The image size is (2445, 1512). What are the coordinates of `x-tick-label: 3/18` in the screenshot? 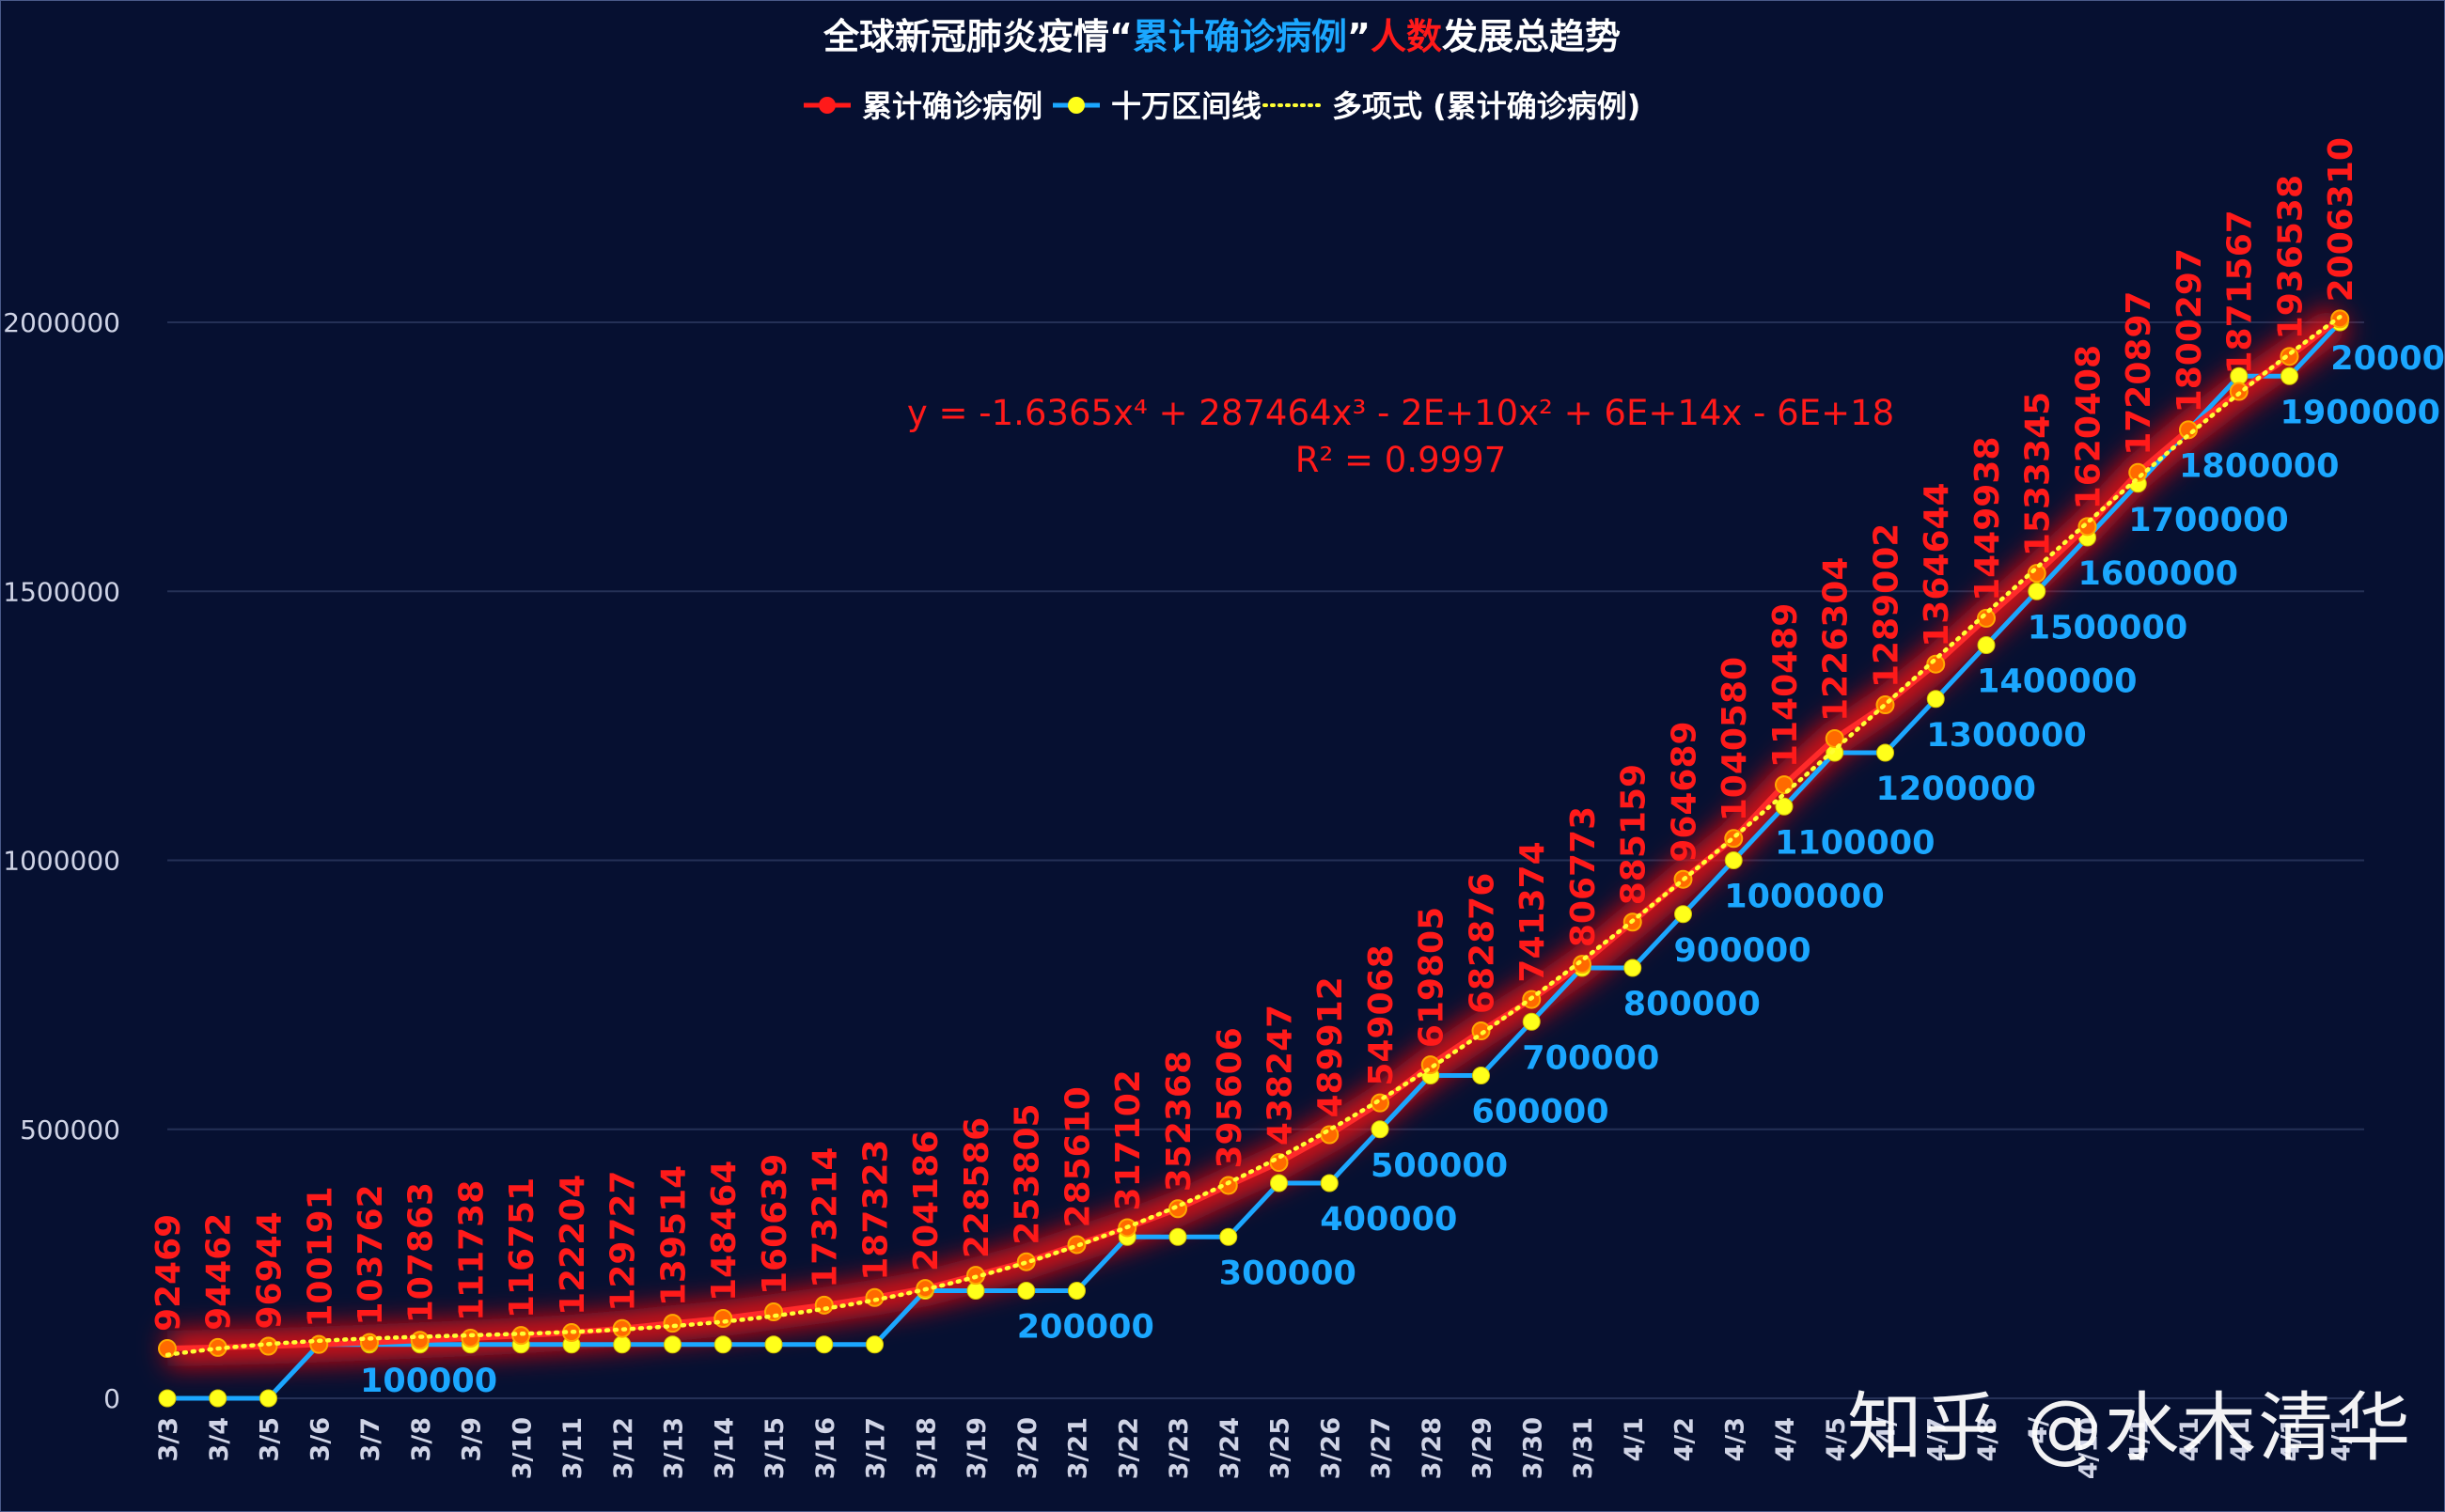 It's located at (927, 1448).